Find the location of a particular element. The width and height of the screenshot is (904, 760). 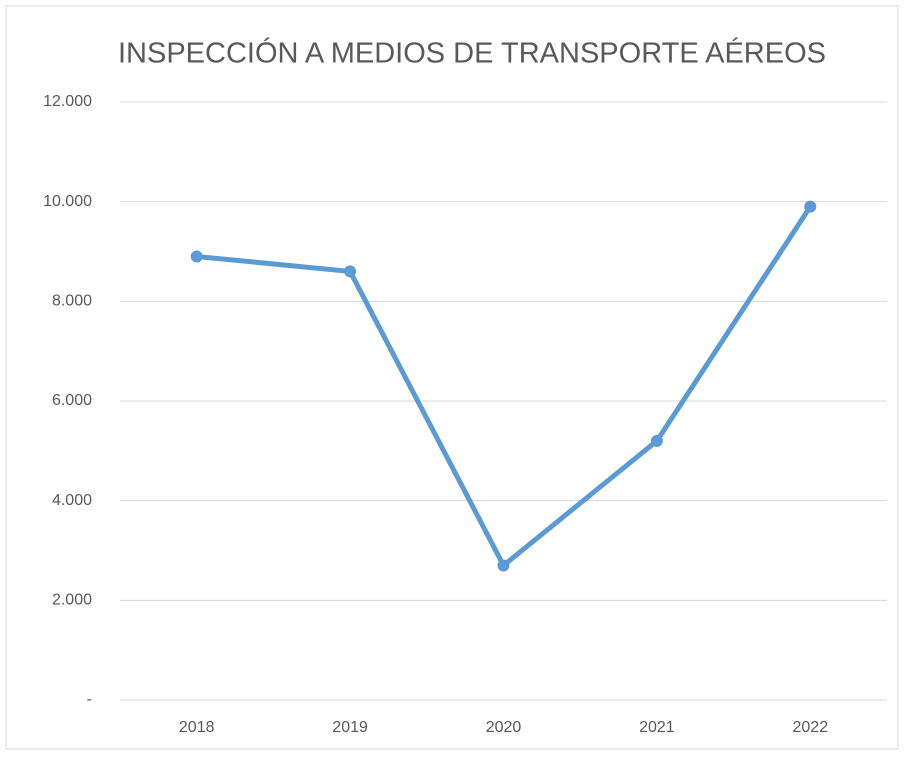

y-tick-label: 4.000 is located at coordinates (72, 500).